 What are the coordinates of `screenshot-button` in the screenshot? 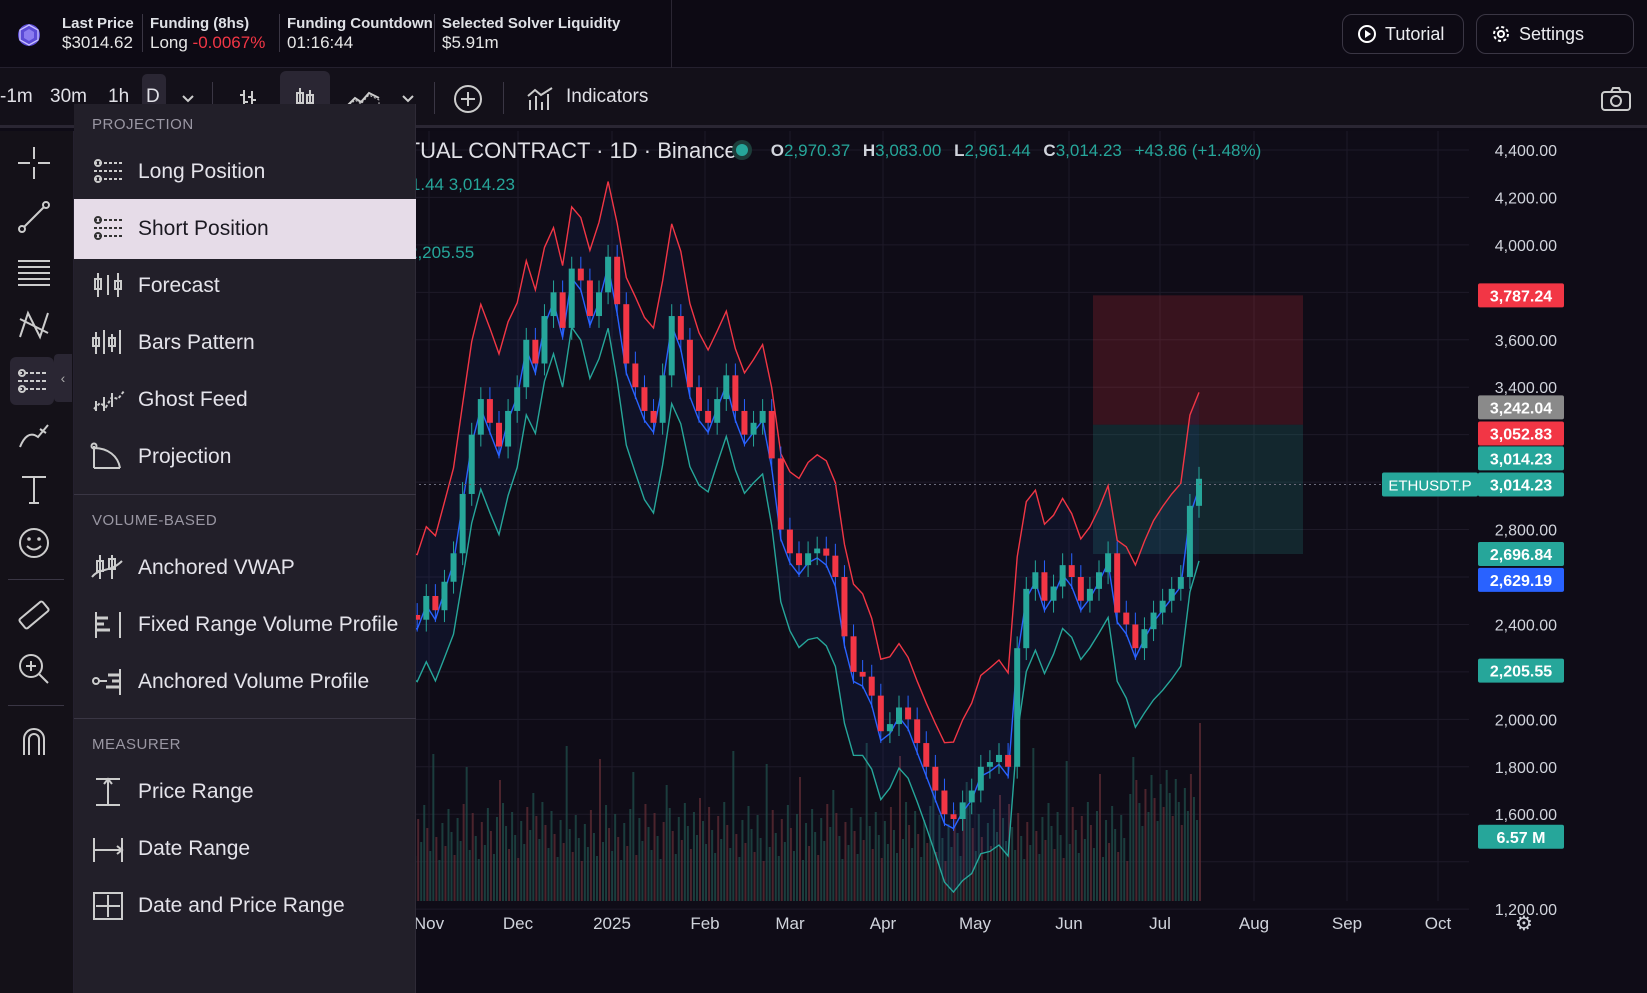 It's located at (1616, 99).